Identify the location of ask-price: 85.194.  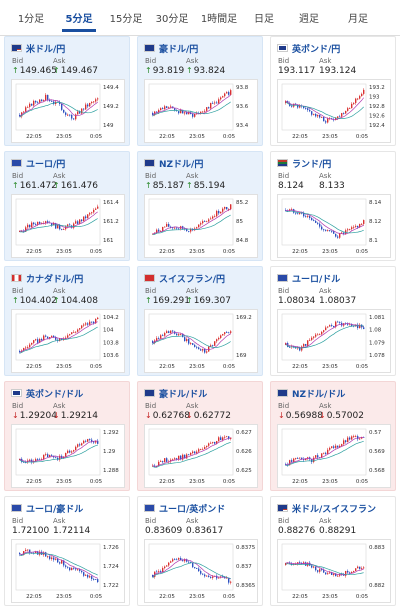
(209, 186).